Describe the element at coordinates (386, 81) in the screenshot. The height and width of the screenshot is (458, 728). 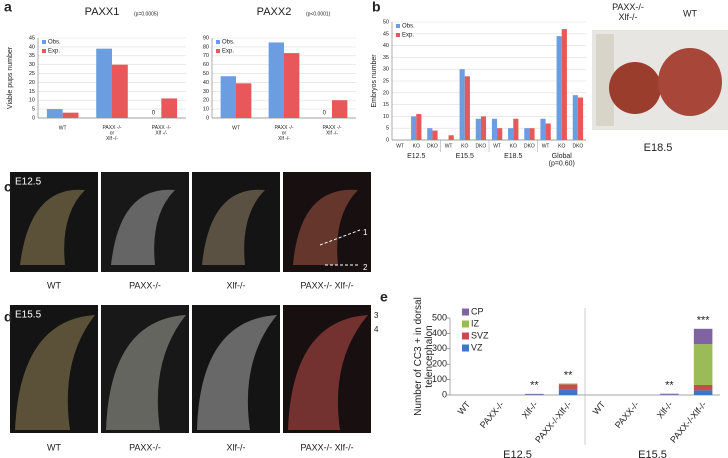
I see `y-tick-label: 25` at that location.